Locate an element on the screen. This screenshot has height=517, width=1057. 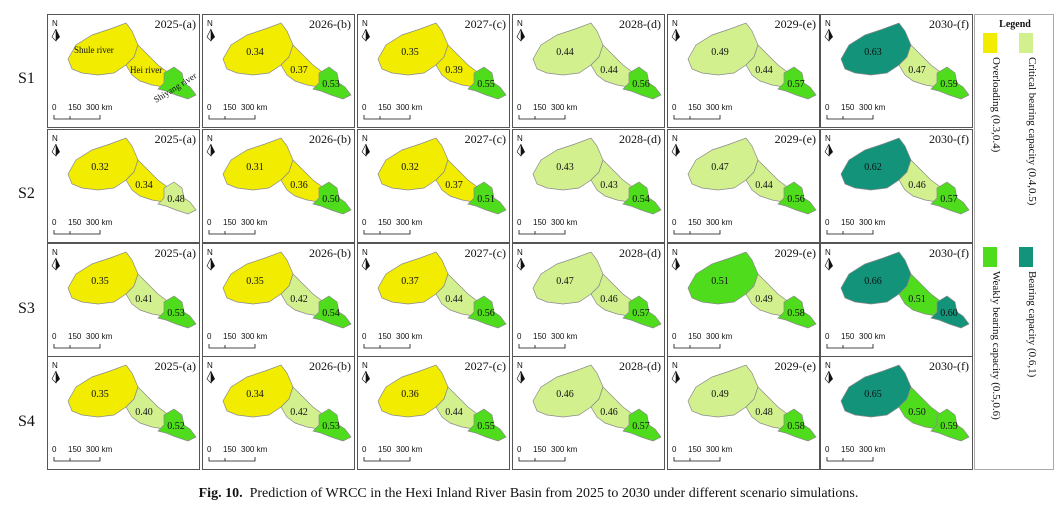
value-label: 0.42 is located at coordinates (299, 299).